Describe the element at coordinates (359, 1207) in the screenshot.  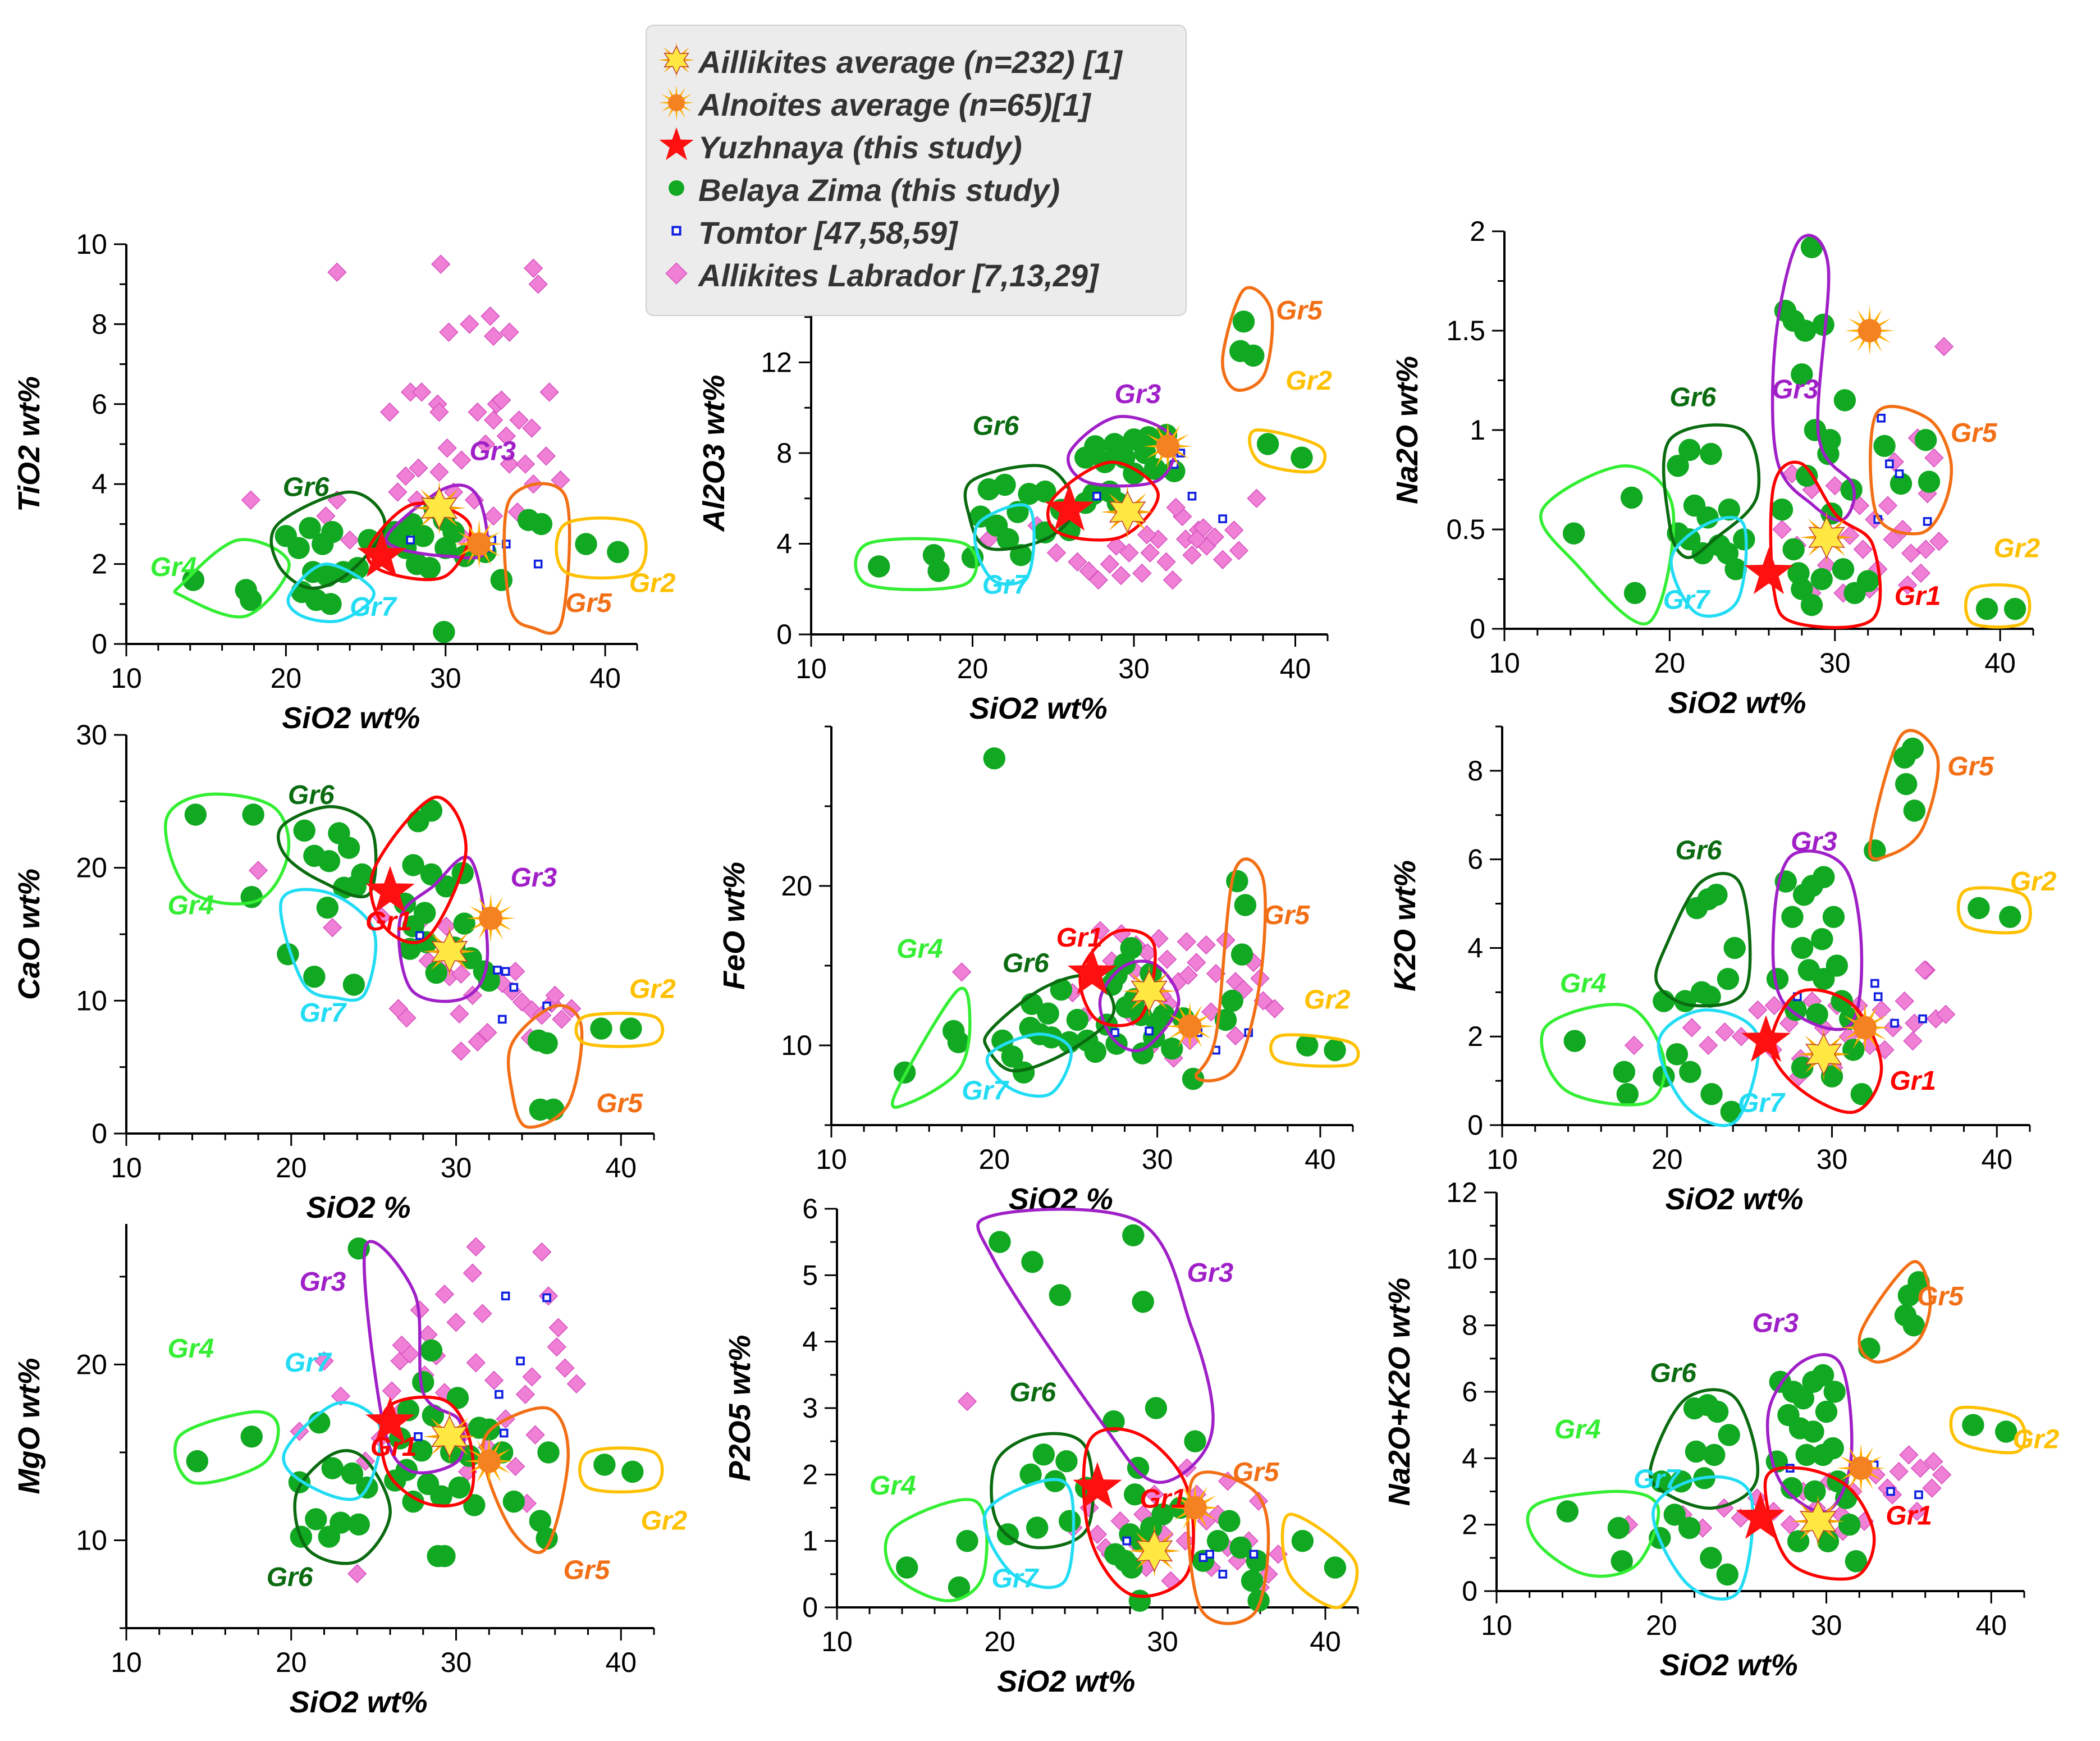
I see `x-axis-title: SiO2 %` at that location.